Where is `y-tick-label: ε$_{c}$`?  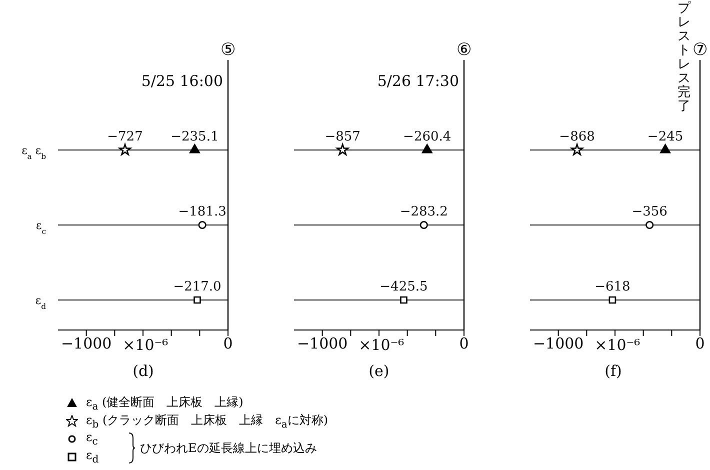
y-tick-label: ε$_{c}$ is located at coordinates (41, 227).